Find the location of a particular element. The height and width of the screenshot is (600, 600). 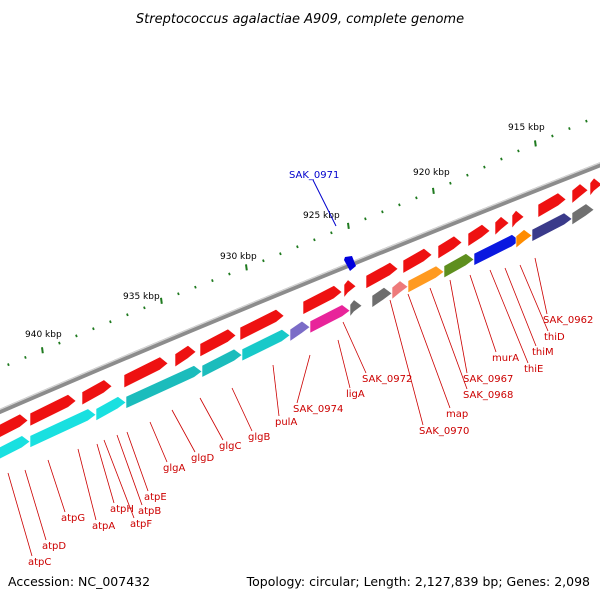

gene-label-pula: pulA is located at coordinates (286, 422).